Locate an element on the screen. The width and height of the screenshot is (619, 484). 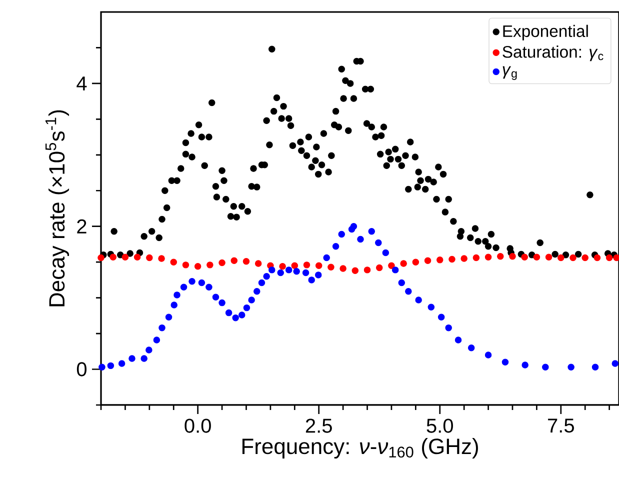
x-tick-label: 2.5 is located at coordinates (319, 425).